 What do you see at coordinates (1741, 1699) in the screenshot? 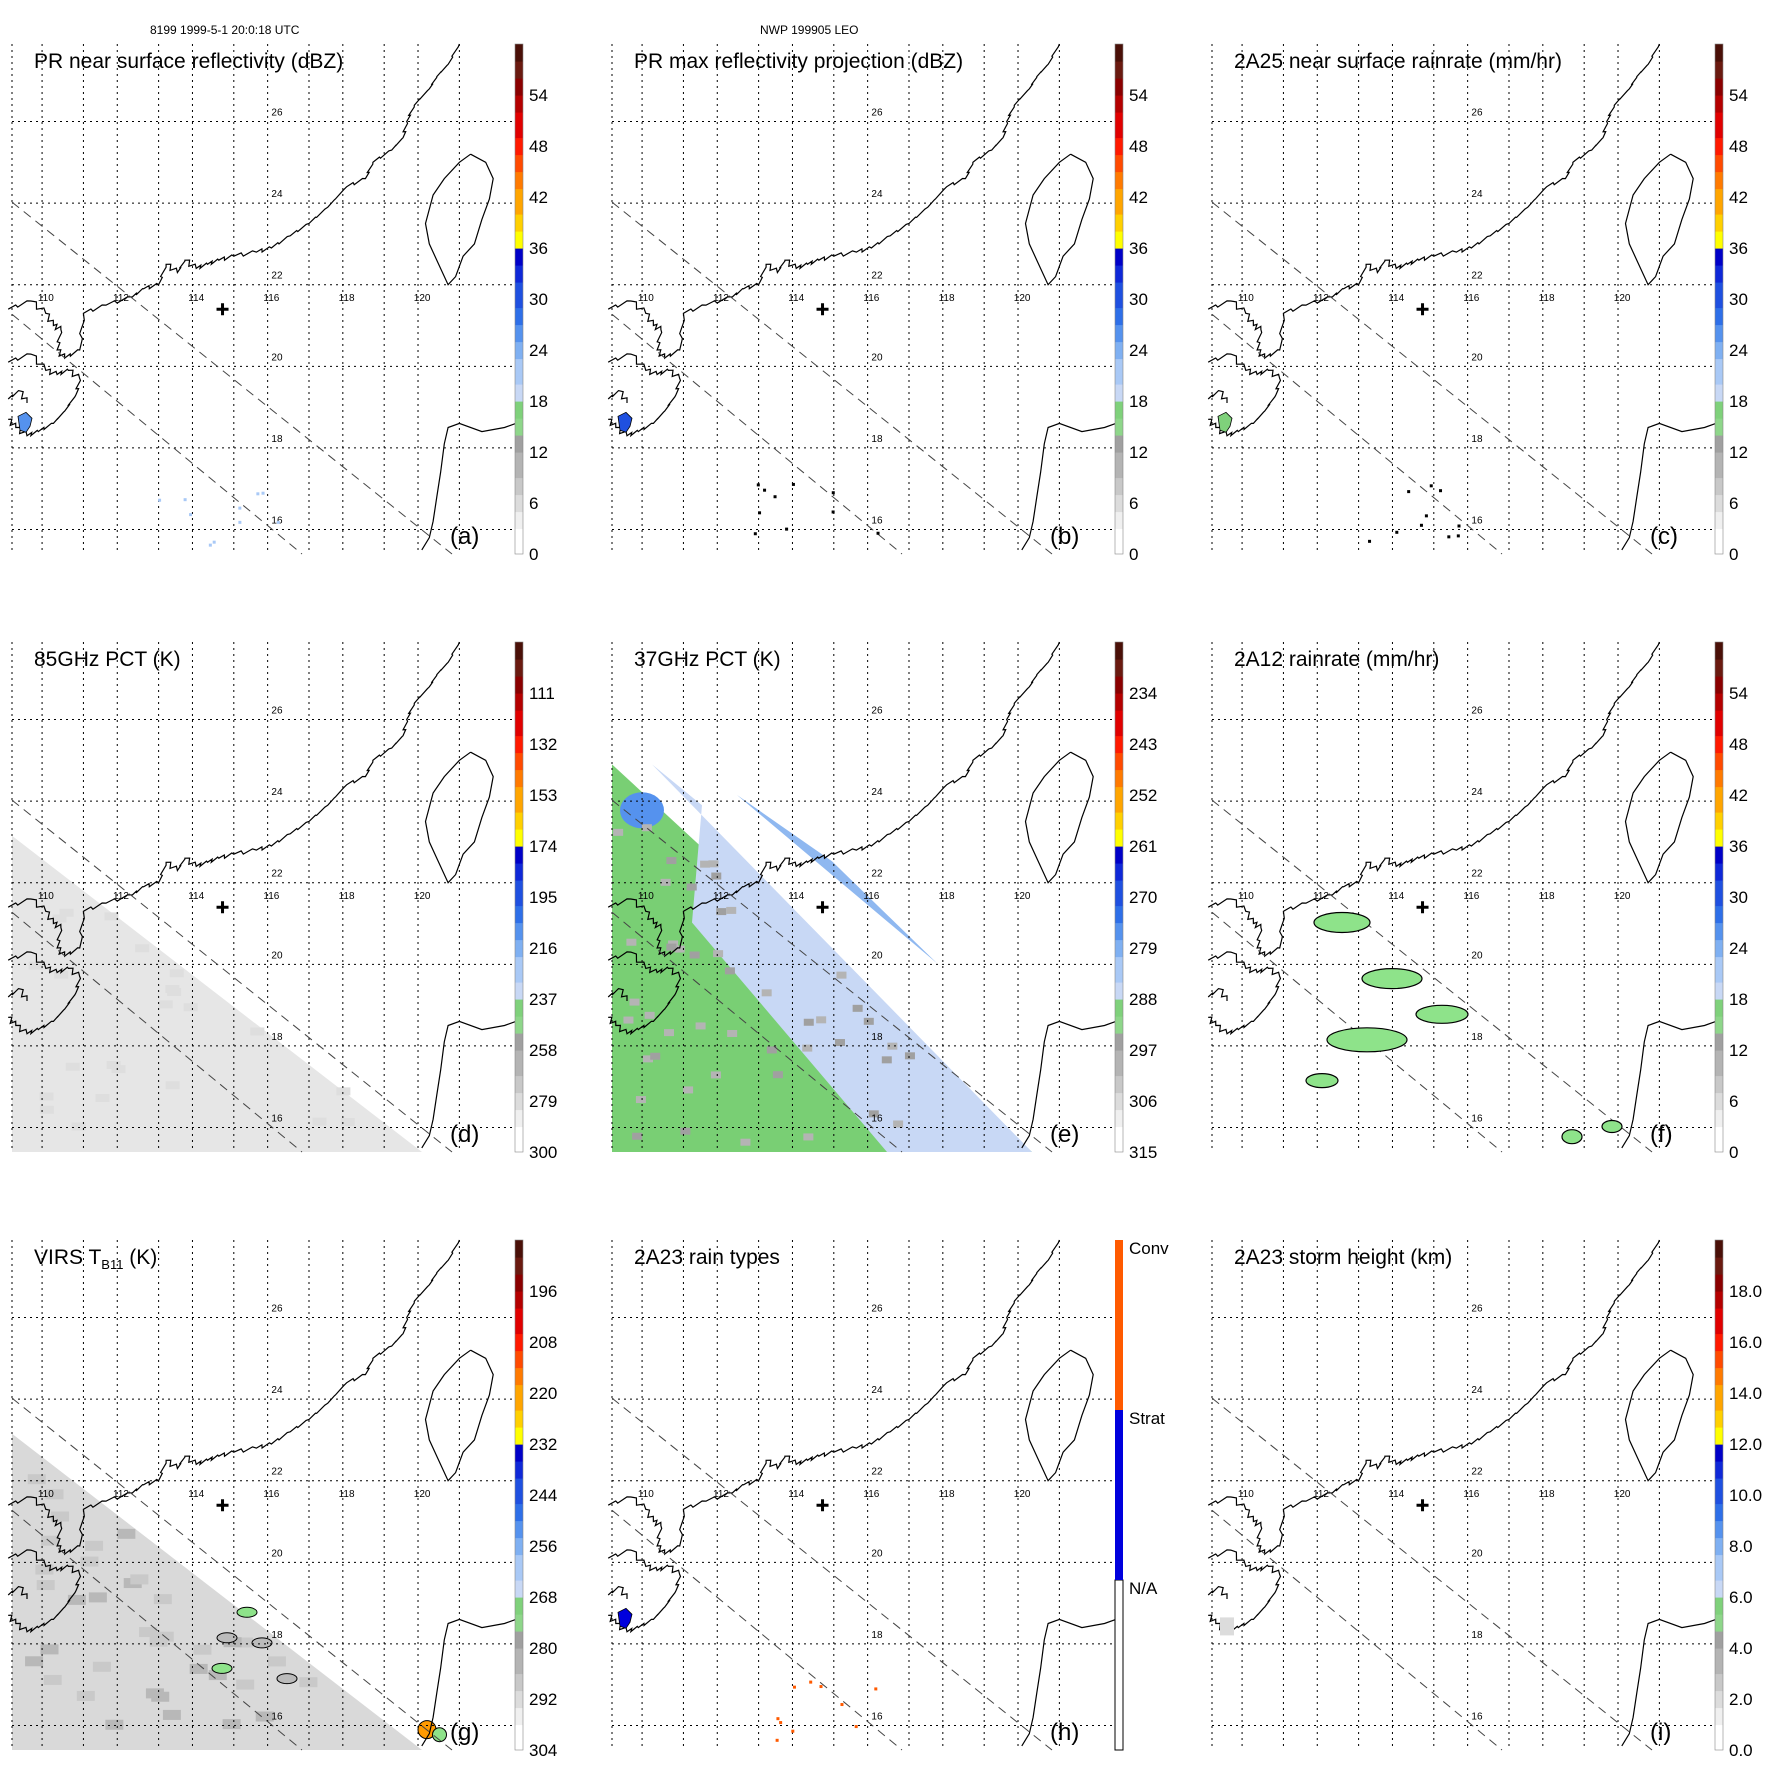
I see `colorbar-tick-label: 2.0` at bounding box center [1741, 1699].